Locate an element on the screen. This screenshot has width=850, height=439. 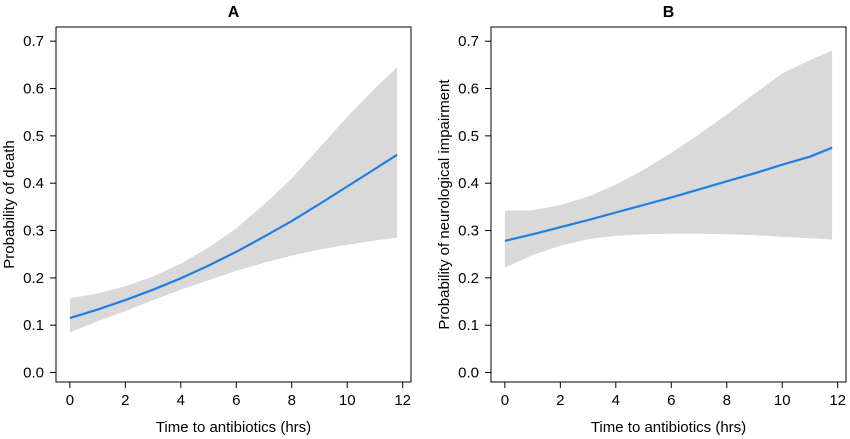
y-tick-label-a: 0.0 is located at coordinates (33, 373).